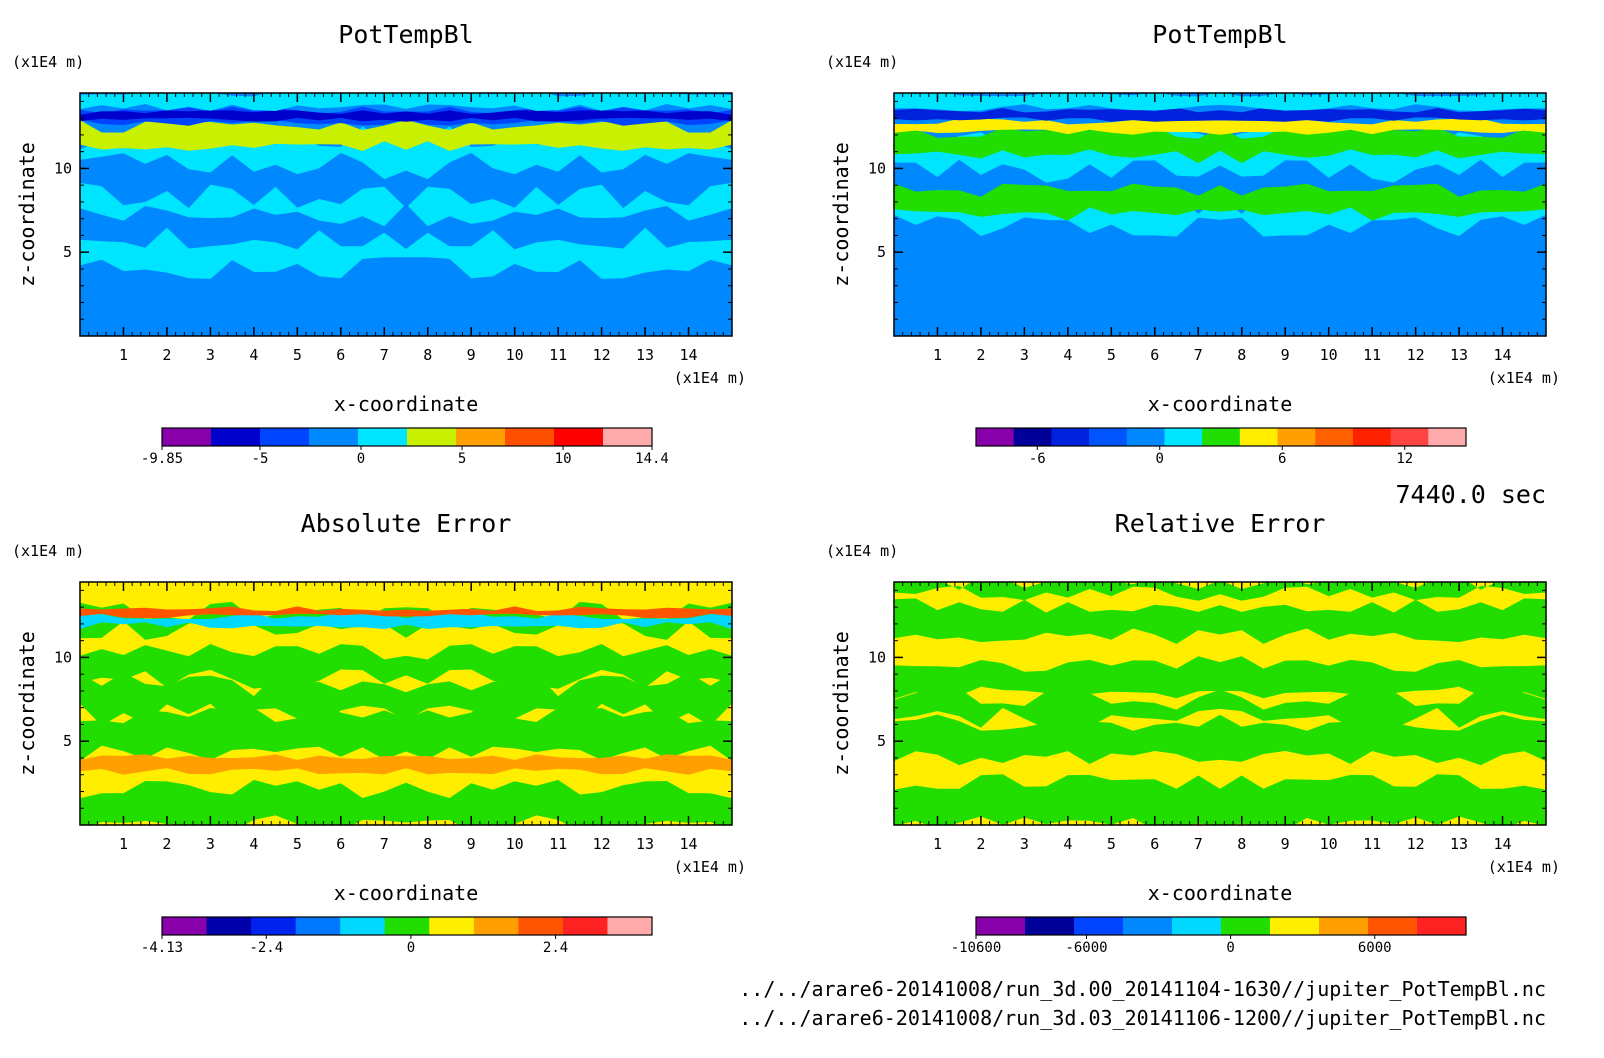  I want to click on colorbar-tick-label: -10600, so click(976, 948).